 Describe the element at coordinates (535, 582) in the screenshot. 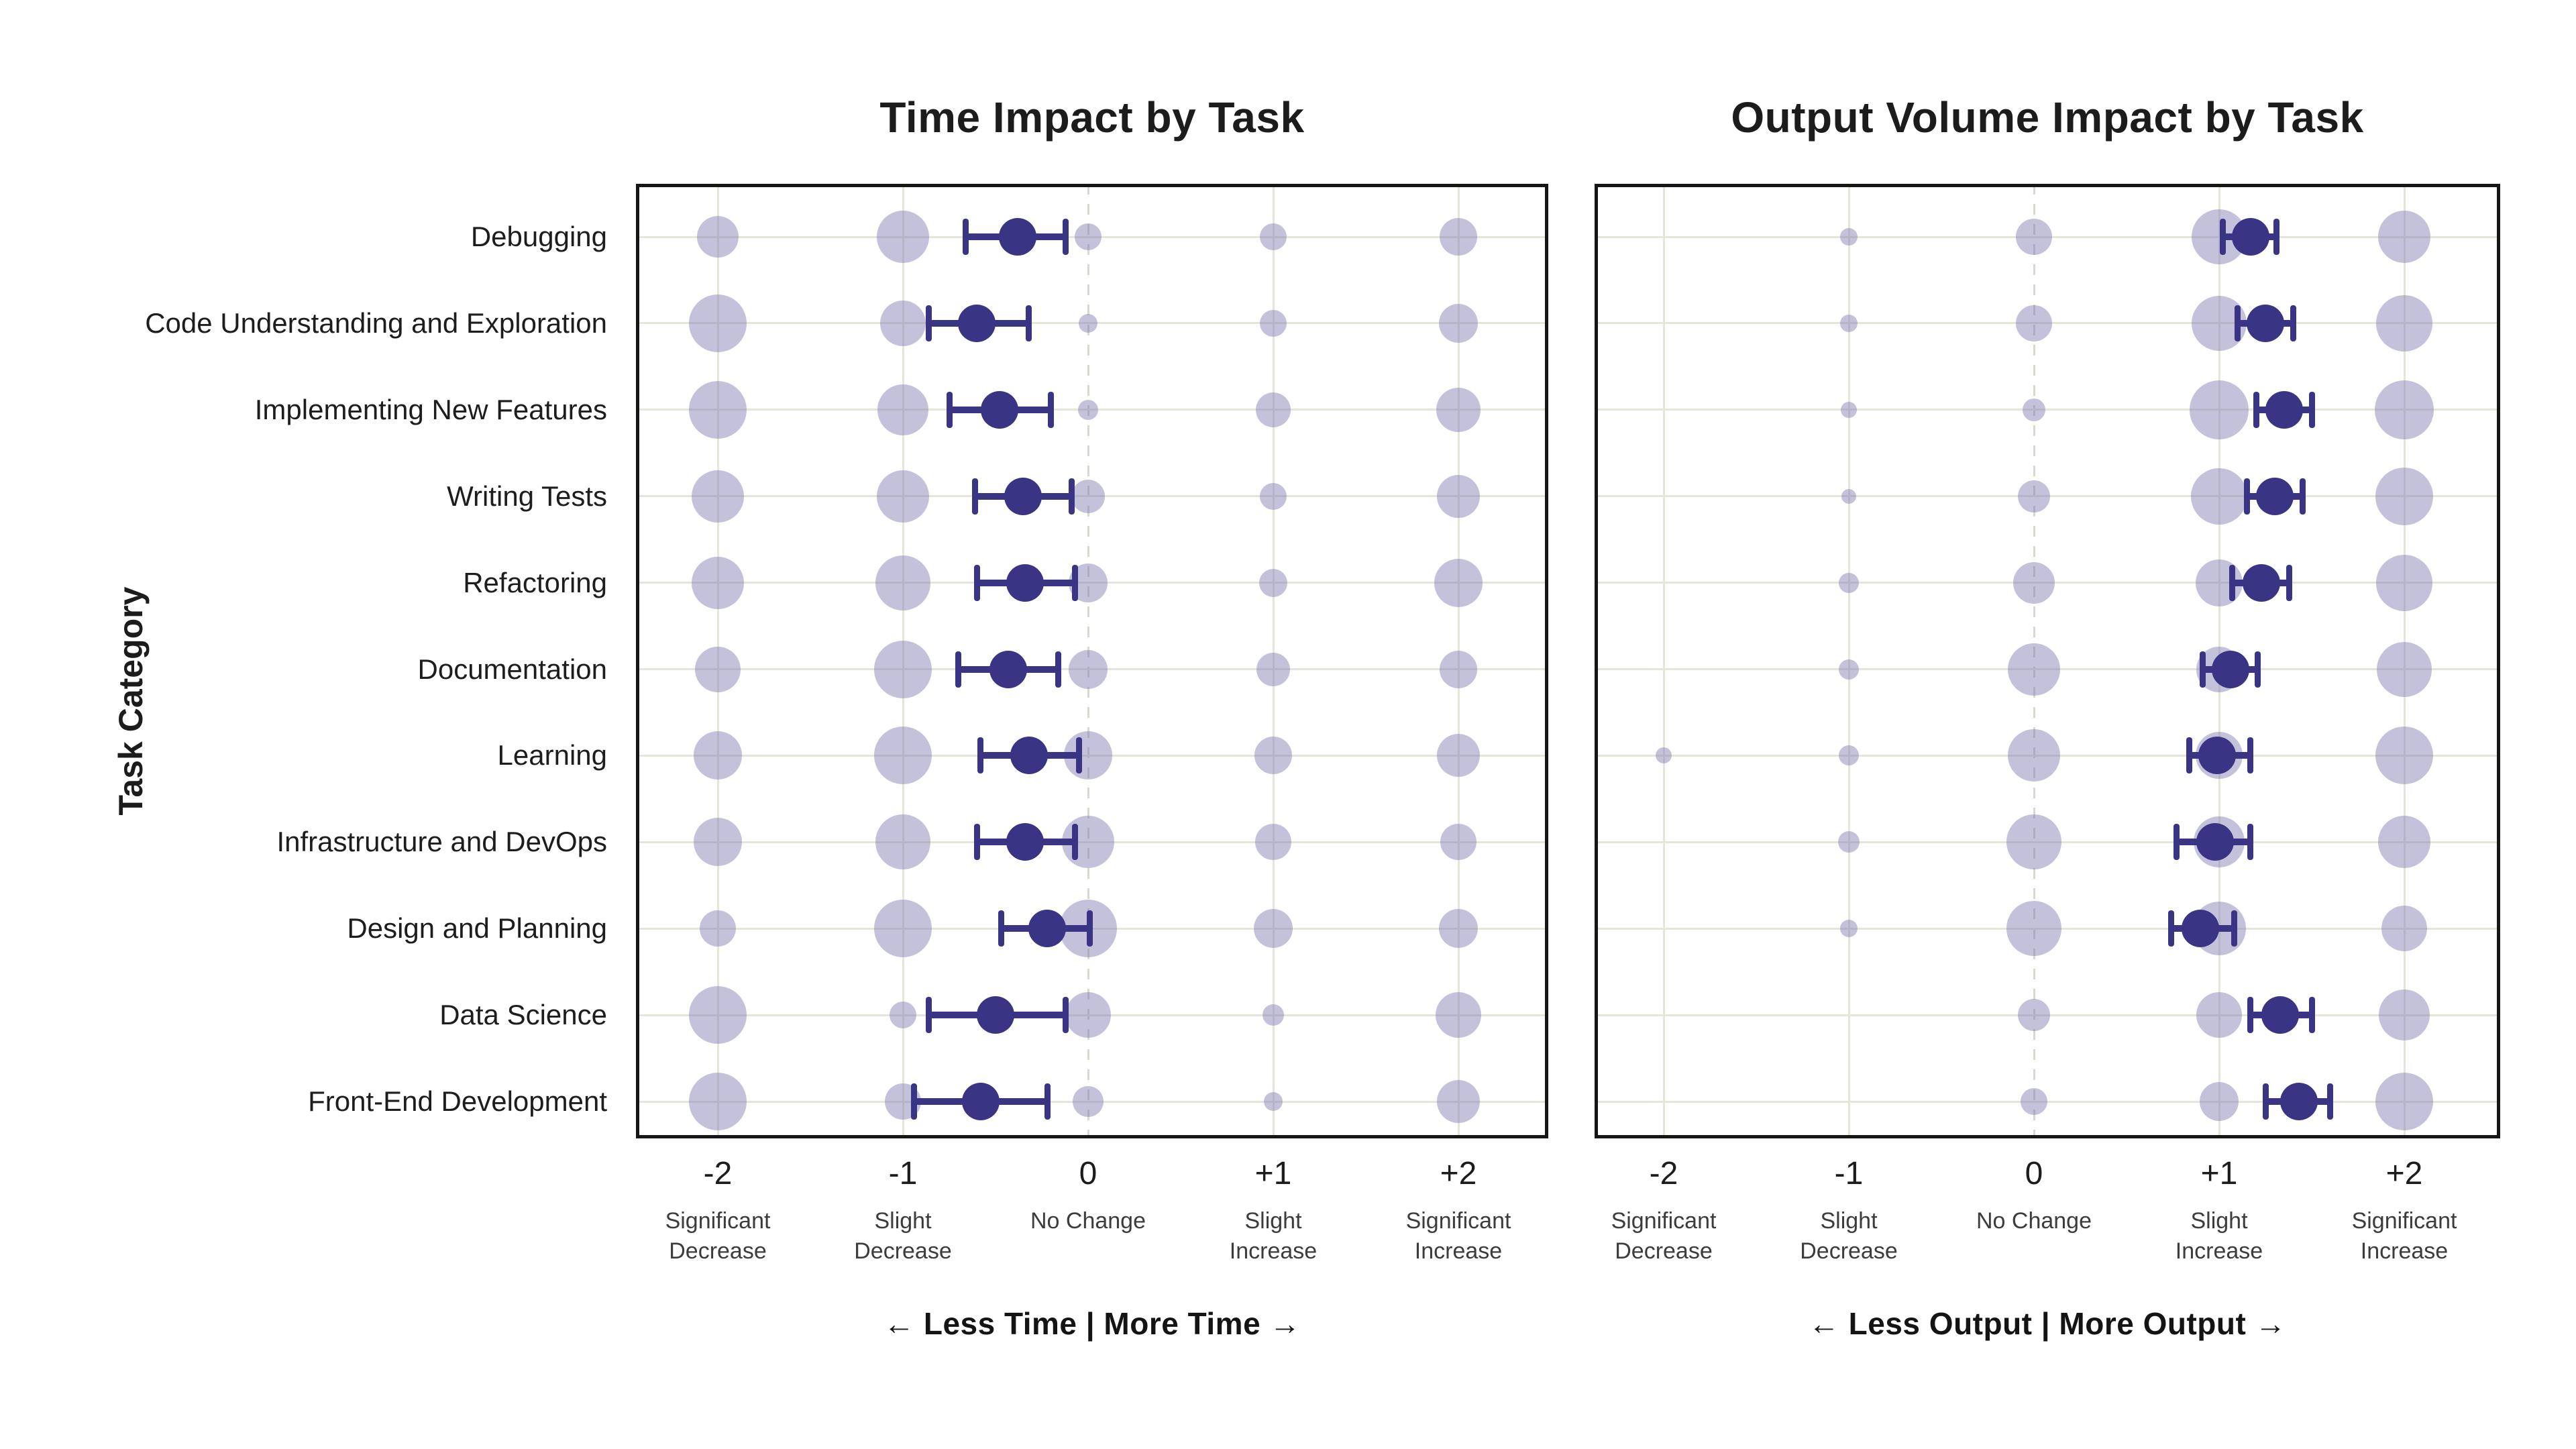

I see `category-label: Refactoring` at that location.